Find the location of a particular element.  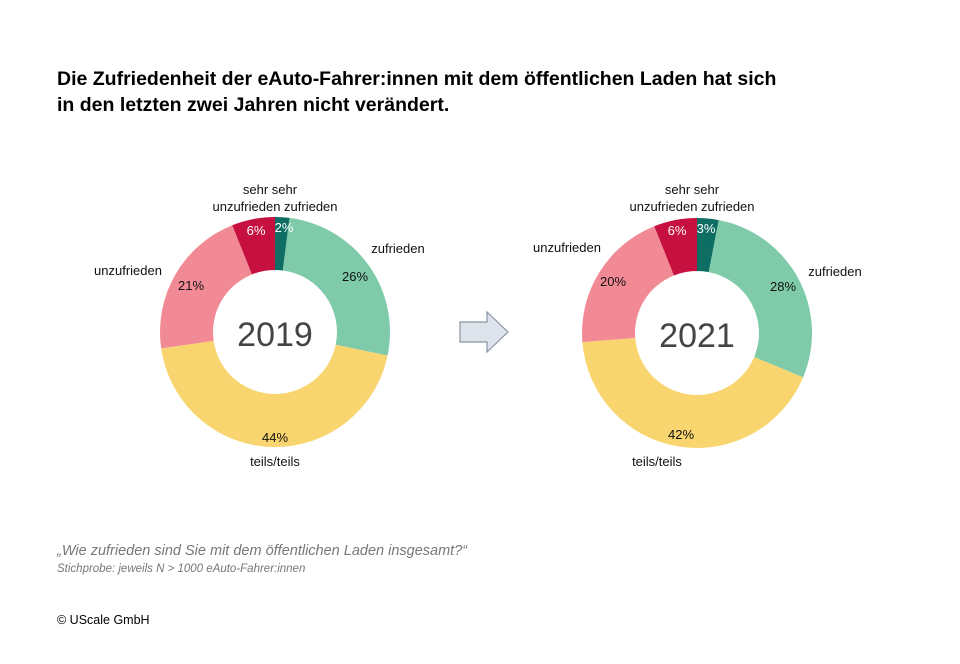

value-label: 26% is located at coordinates (355, 276).